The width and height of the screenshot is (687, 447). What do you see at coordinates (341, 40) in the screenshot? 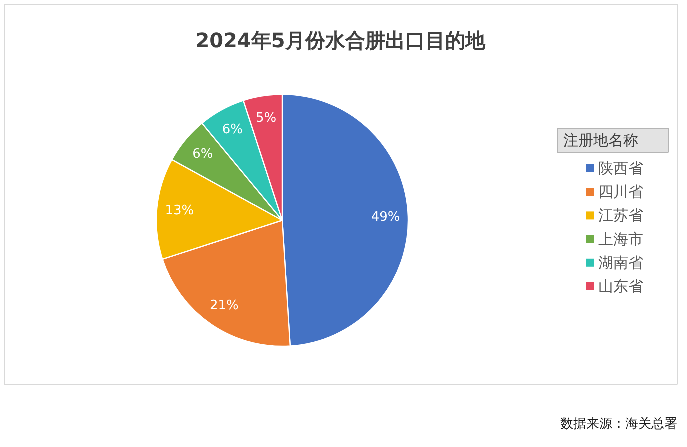
I see `chart-title: 2024年5月份水合肼出口目的地` at bounding box center [341, 40].